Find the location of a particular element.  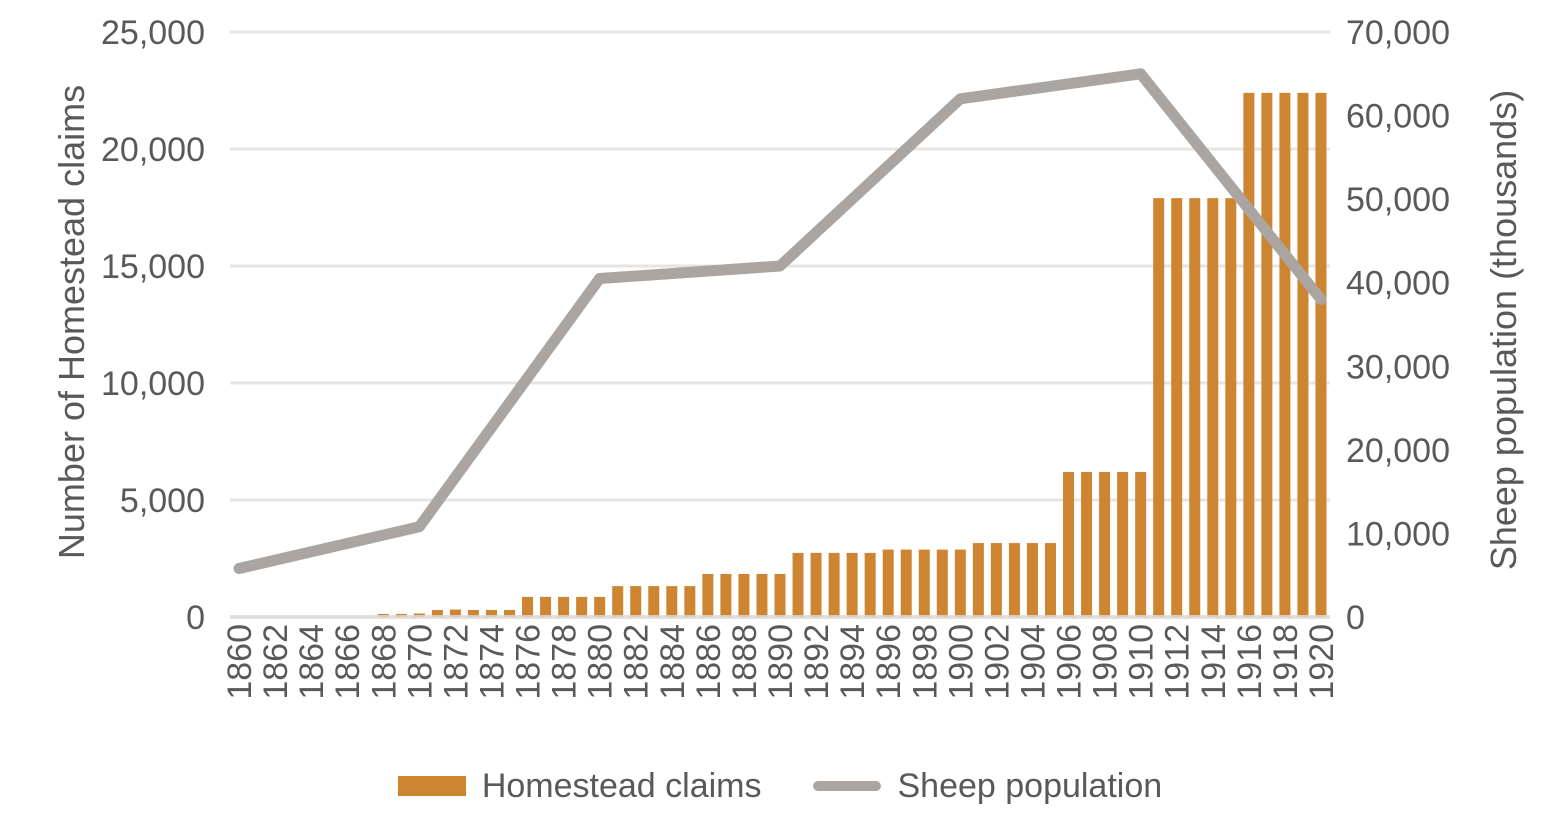

legend-item-sheep: Sheep population is located at coordinates (987, 786).